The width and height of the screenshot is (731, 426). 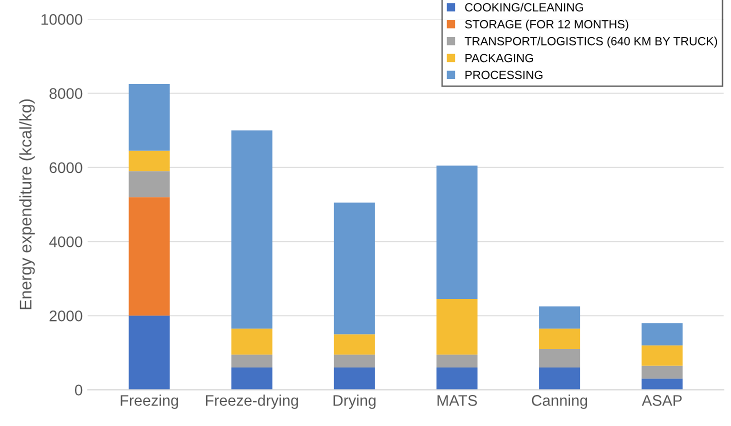 I want to click on legend-label: PACKAGING, so click(x=499, y=58).